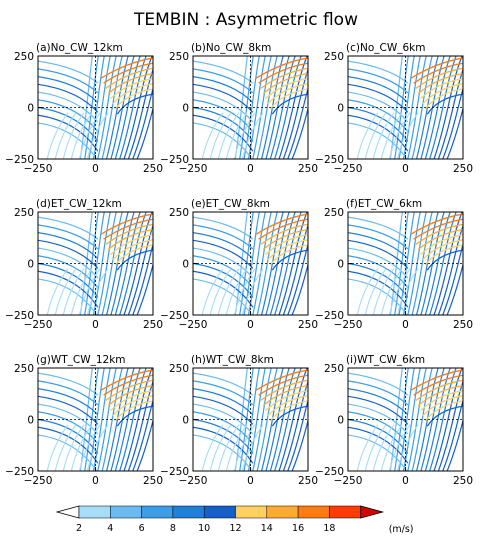  I want to click on panel-1: (a)No_CW_12km −250 0 250 250 0 −250, so click(84, 108).